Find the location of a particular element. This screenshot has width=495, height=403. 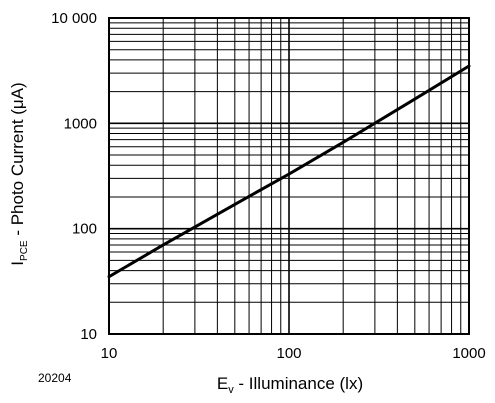

x-tick-label: 1000 is located at coordinates (468, 353).